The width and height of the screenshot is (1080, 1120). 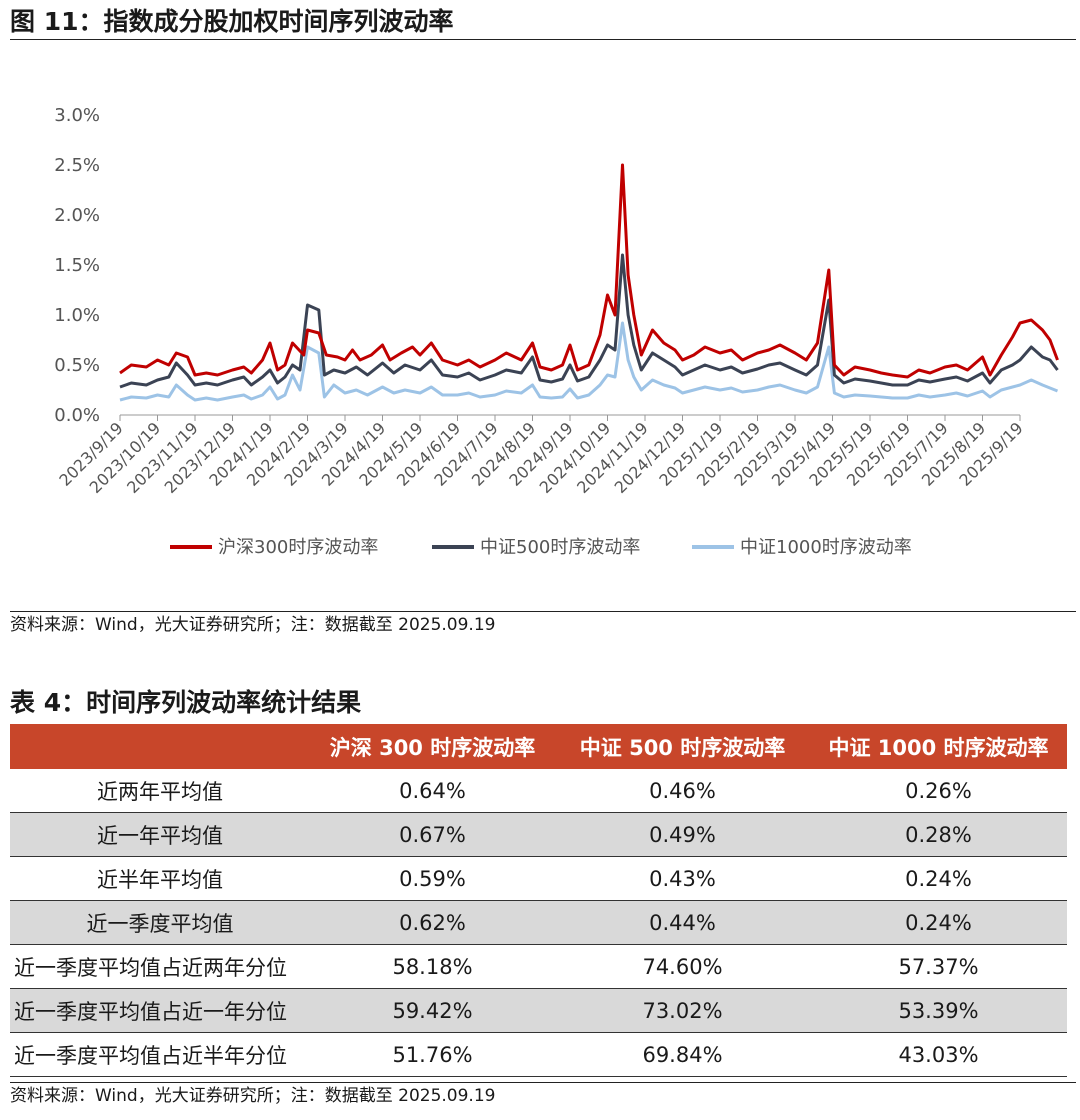 What do you see at coordinates (160, 922) in the screenshot?
I see `row-label: 近一季度平均值` at bounding box center [160, 922].